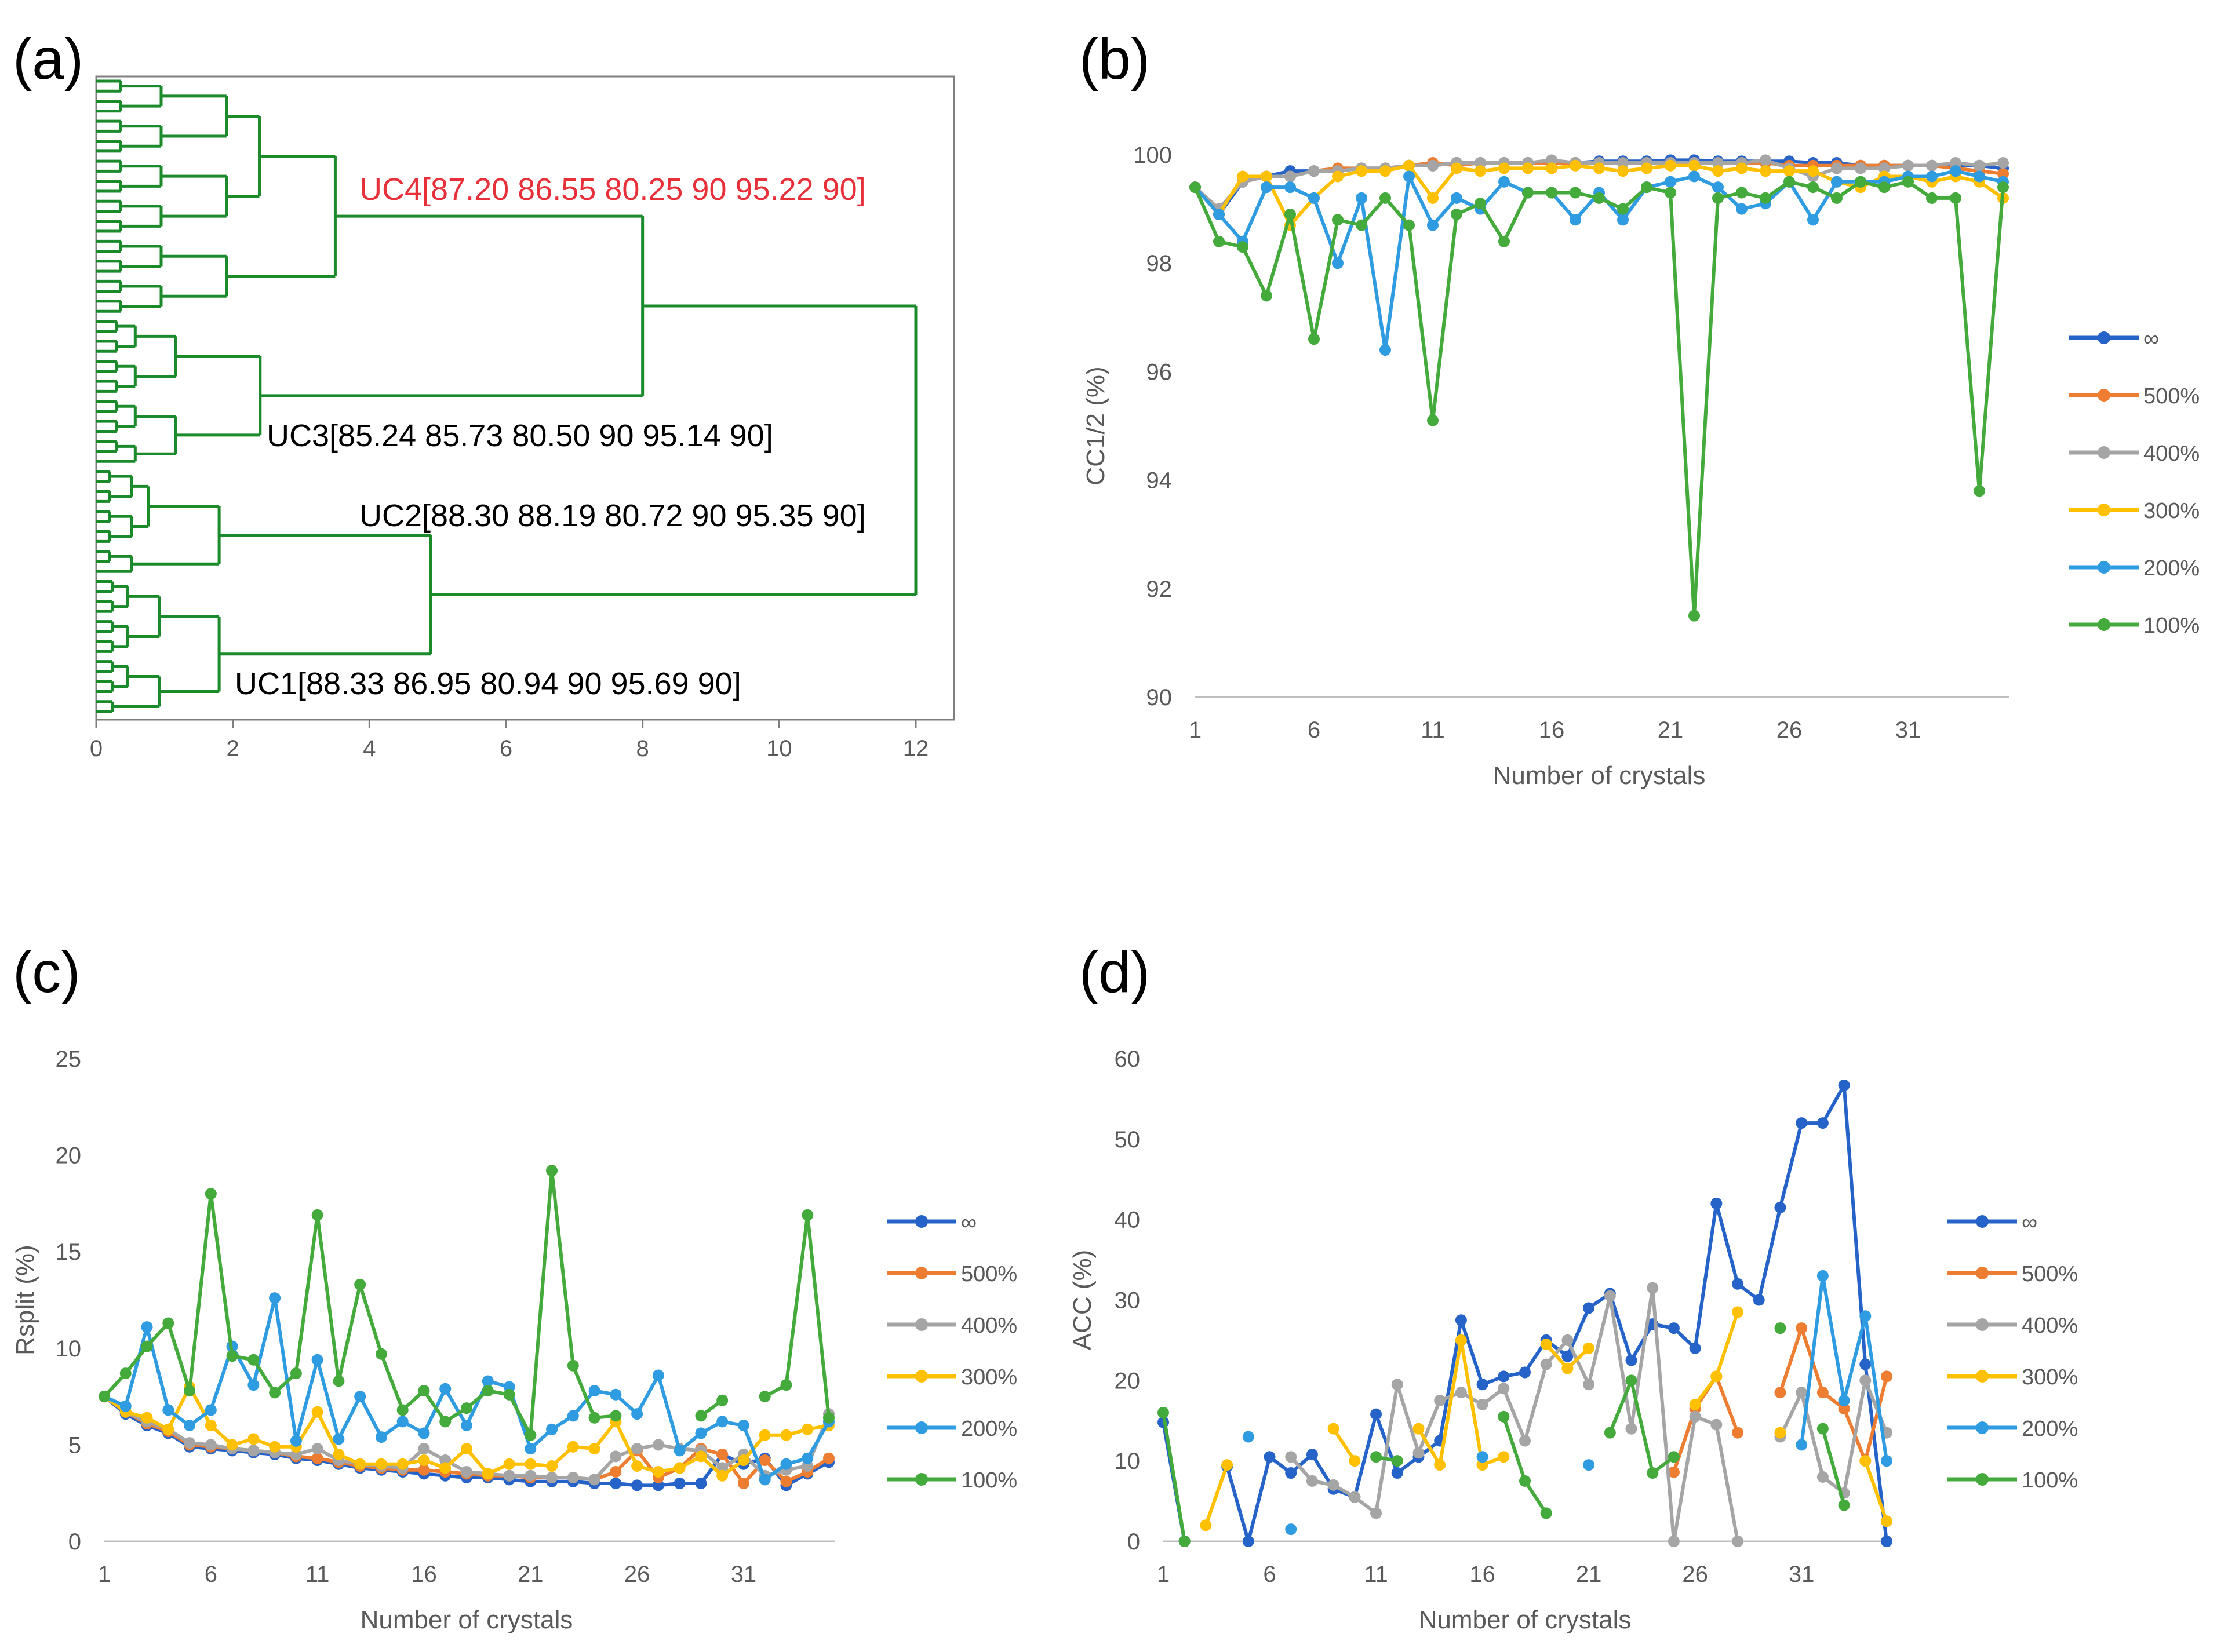  I want to click on legend-label: 300%, so click(2050, 1377).